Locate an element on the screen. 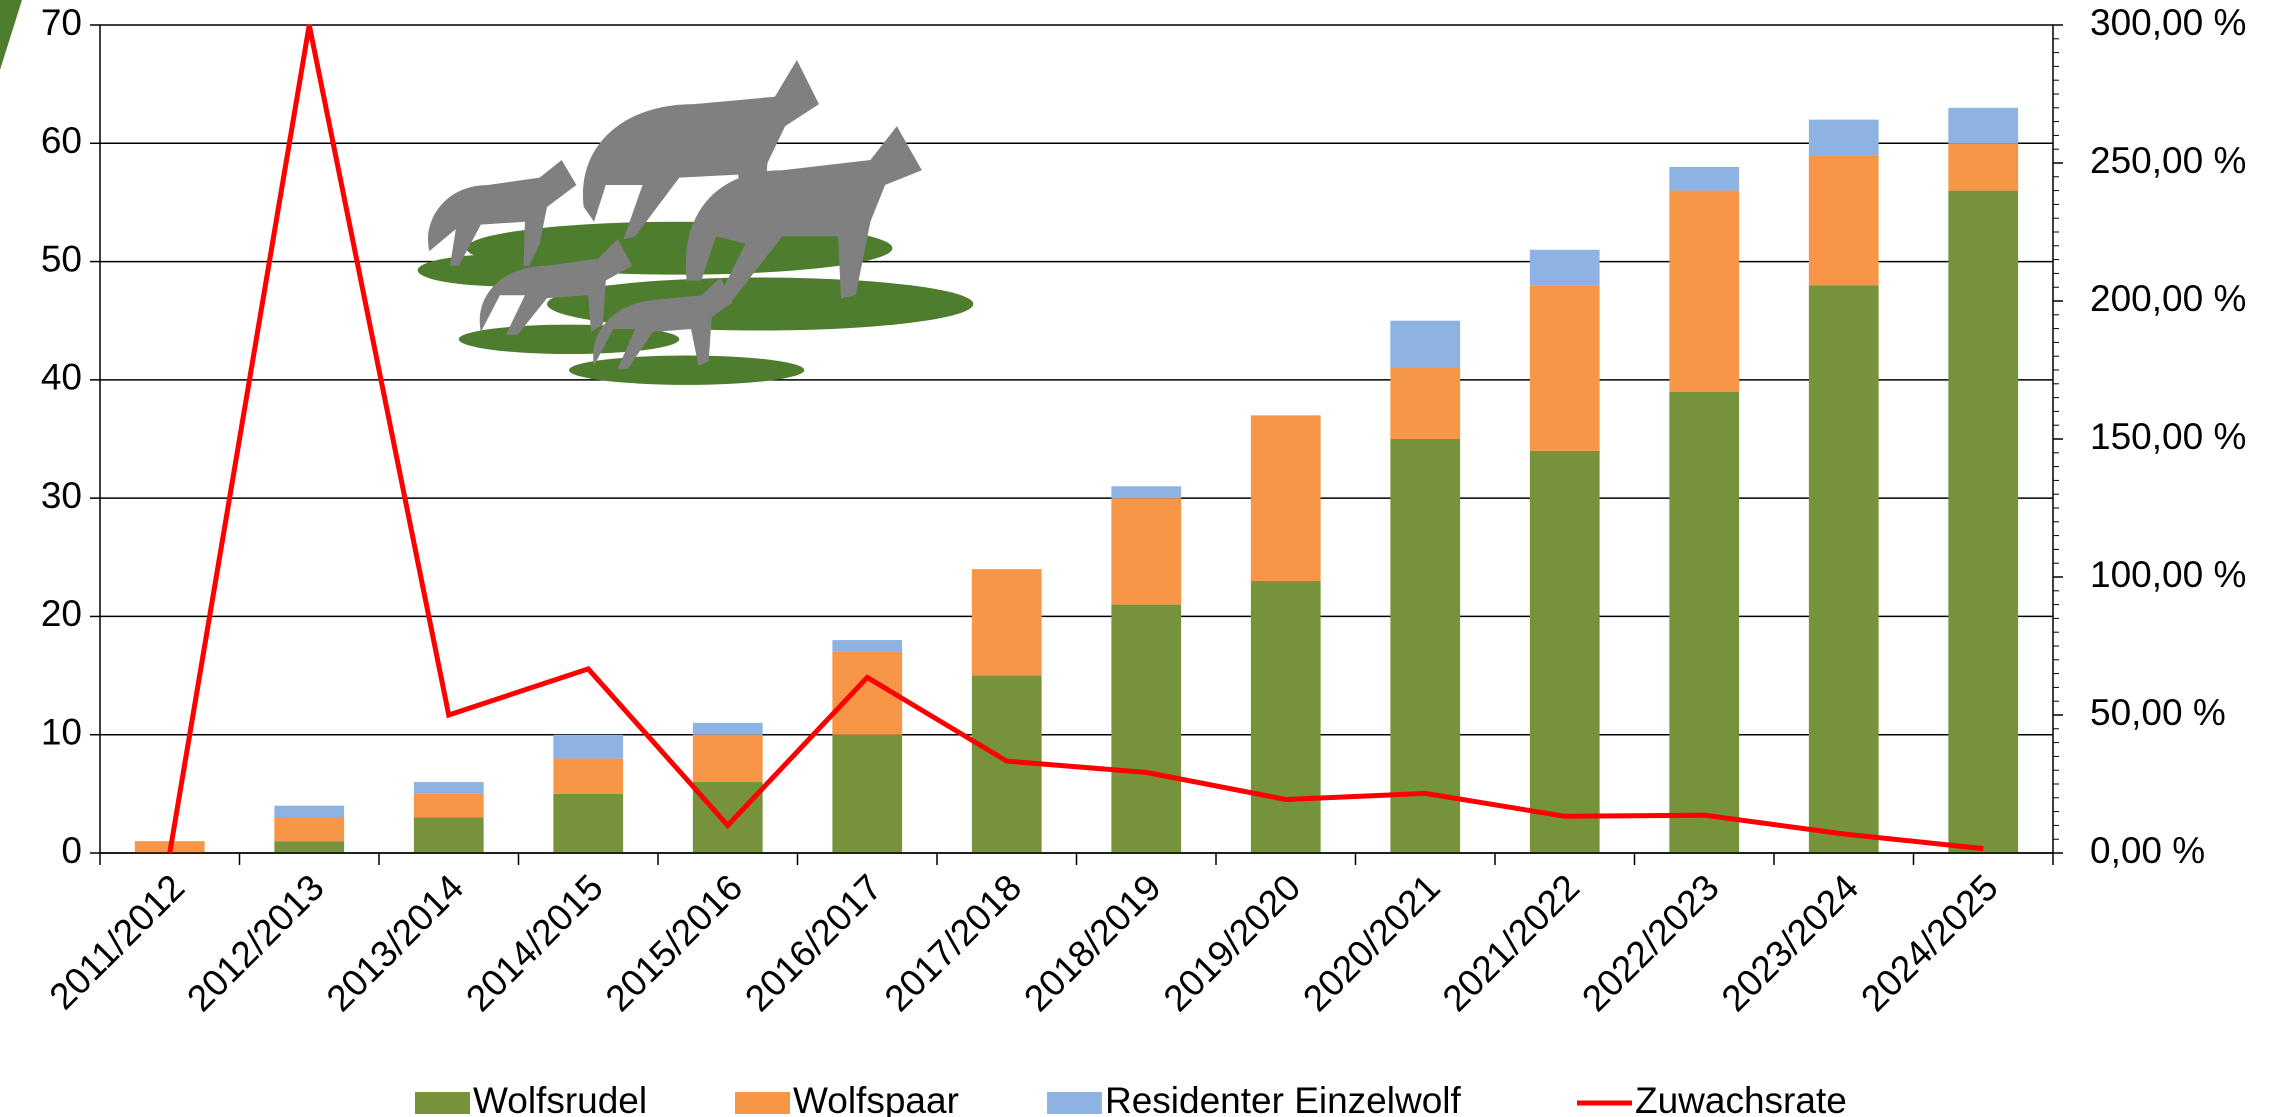 This screenshot has width=2279, height=1117. y2-tick-label: 50,00 % is located at coordinates (2158, 712).